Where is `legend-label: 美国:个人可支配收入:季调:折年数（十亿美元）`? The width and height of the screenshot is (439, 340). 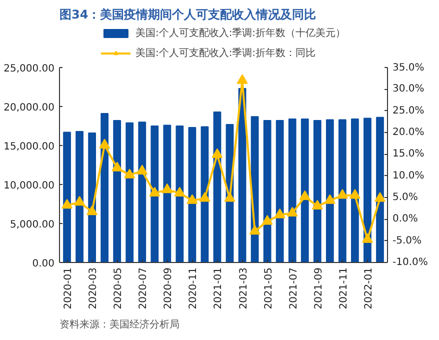 legend-label: 美国:个人可支配收入:季调:折年数（十亿美元） is located at coordinates (240, 33).